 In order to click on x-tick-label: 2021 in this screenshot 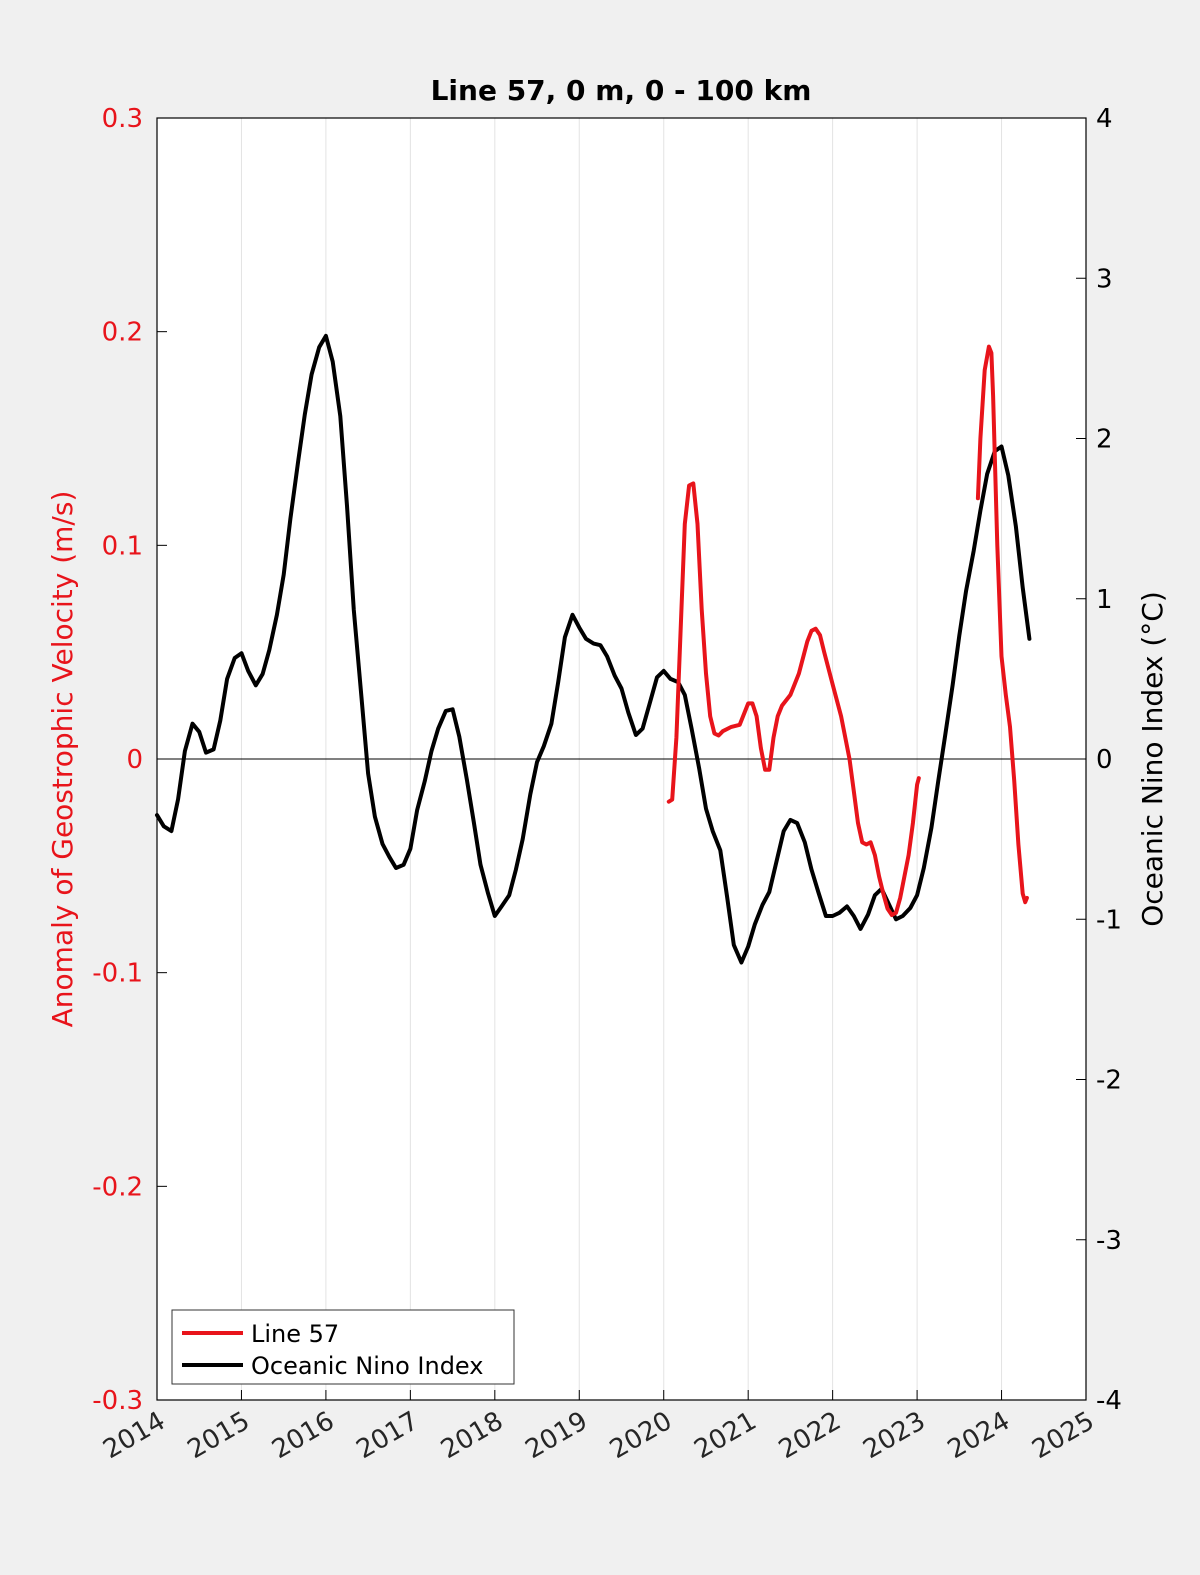, I will do `click(725, 1435)`.